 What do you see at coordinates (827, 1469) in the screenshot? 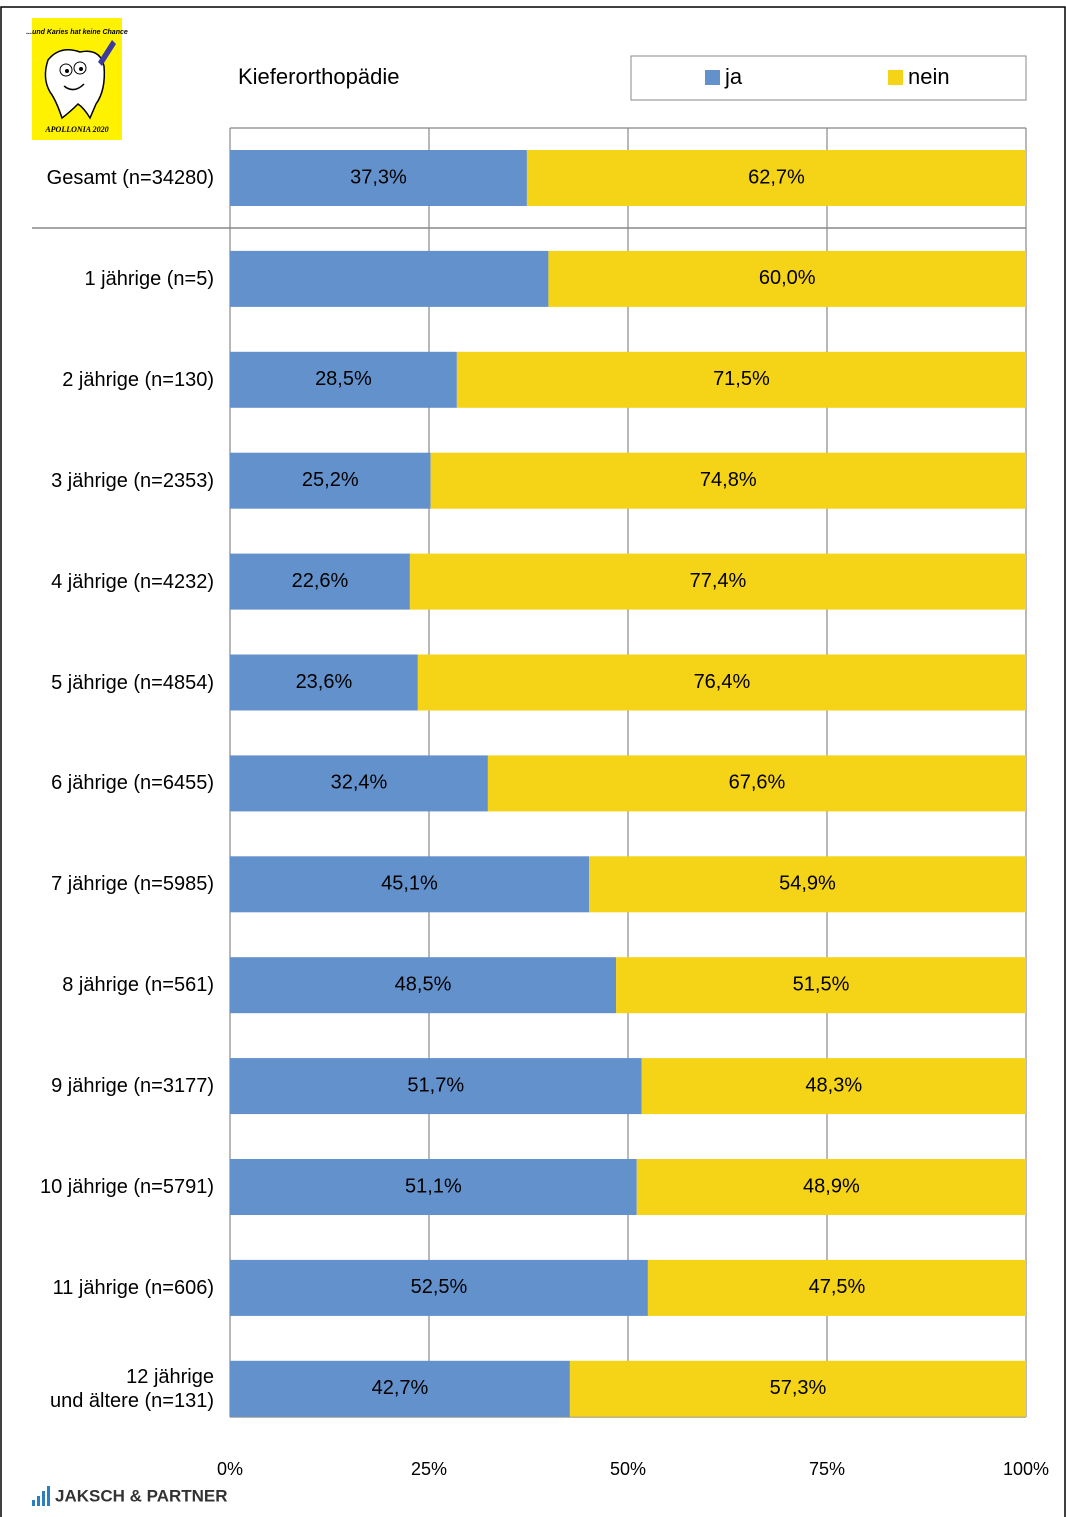
I see `x-tick-label: 75%` at bounding box center [827, 1469].